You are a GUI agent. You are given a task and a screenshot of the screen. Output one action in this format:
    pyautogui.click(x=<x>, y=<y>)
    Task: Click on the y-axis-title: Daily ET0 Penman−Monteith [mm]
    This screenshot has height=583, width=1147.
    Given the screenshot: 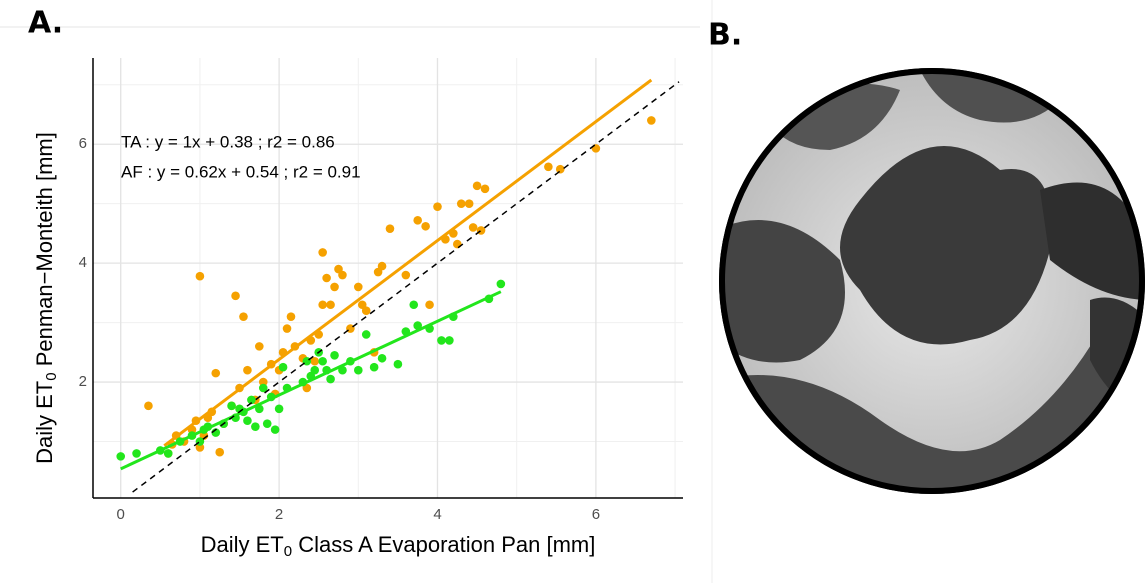 What is the action you would take?
    pyautogui.click(x=46, y=298)
    